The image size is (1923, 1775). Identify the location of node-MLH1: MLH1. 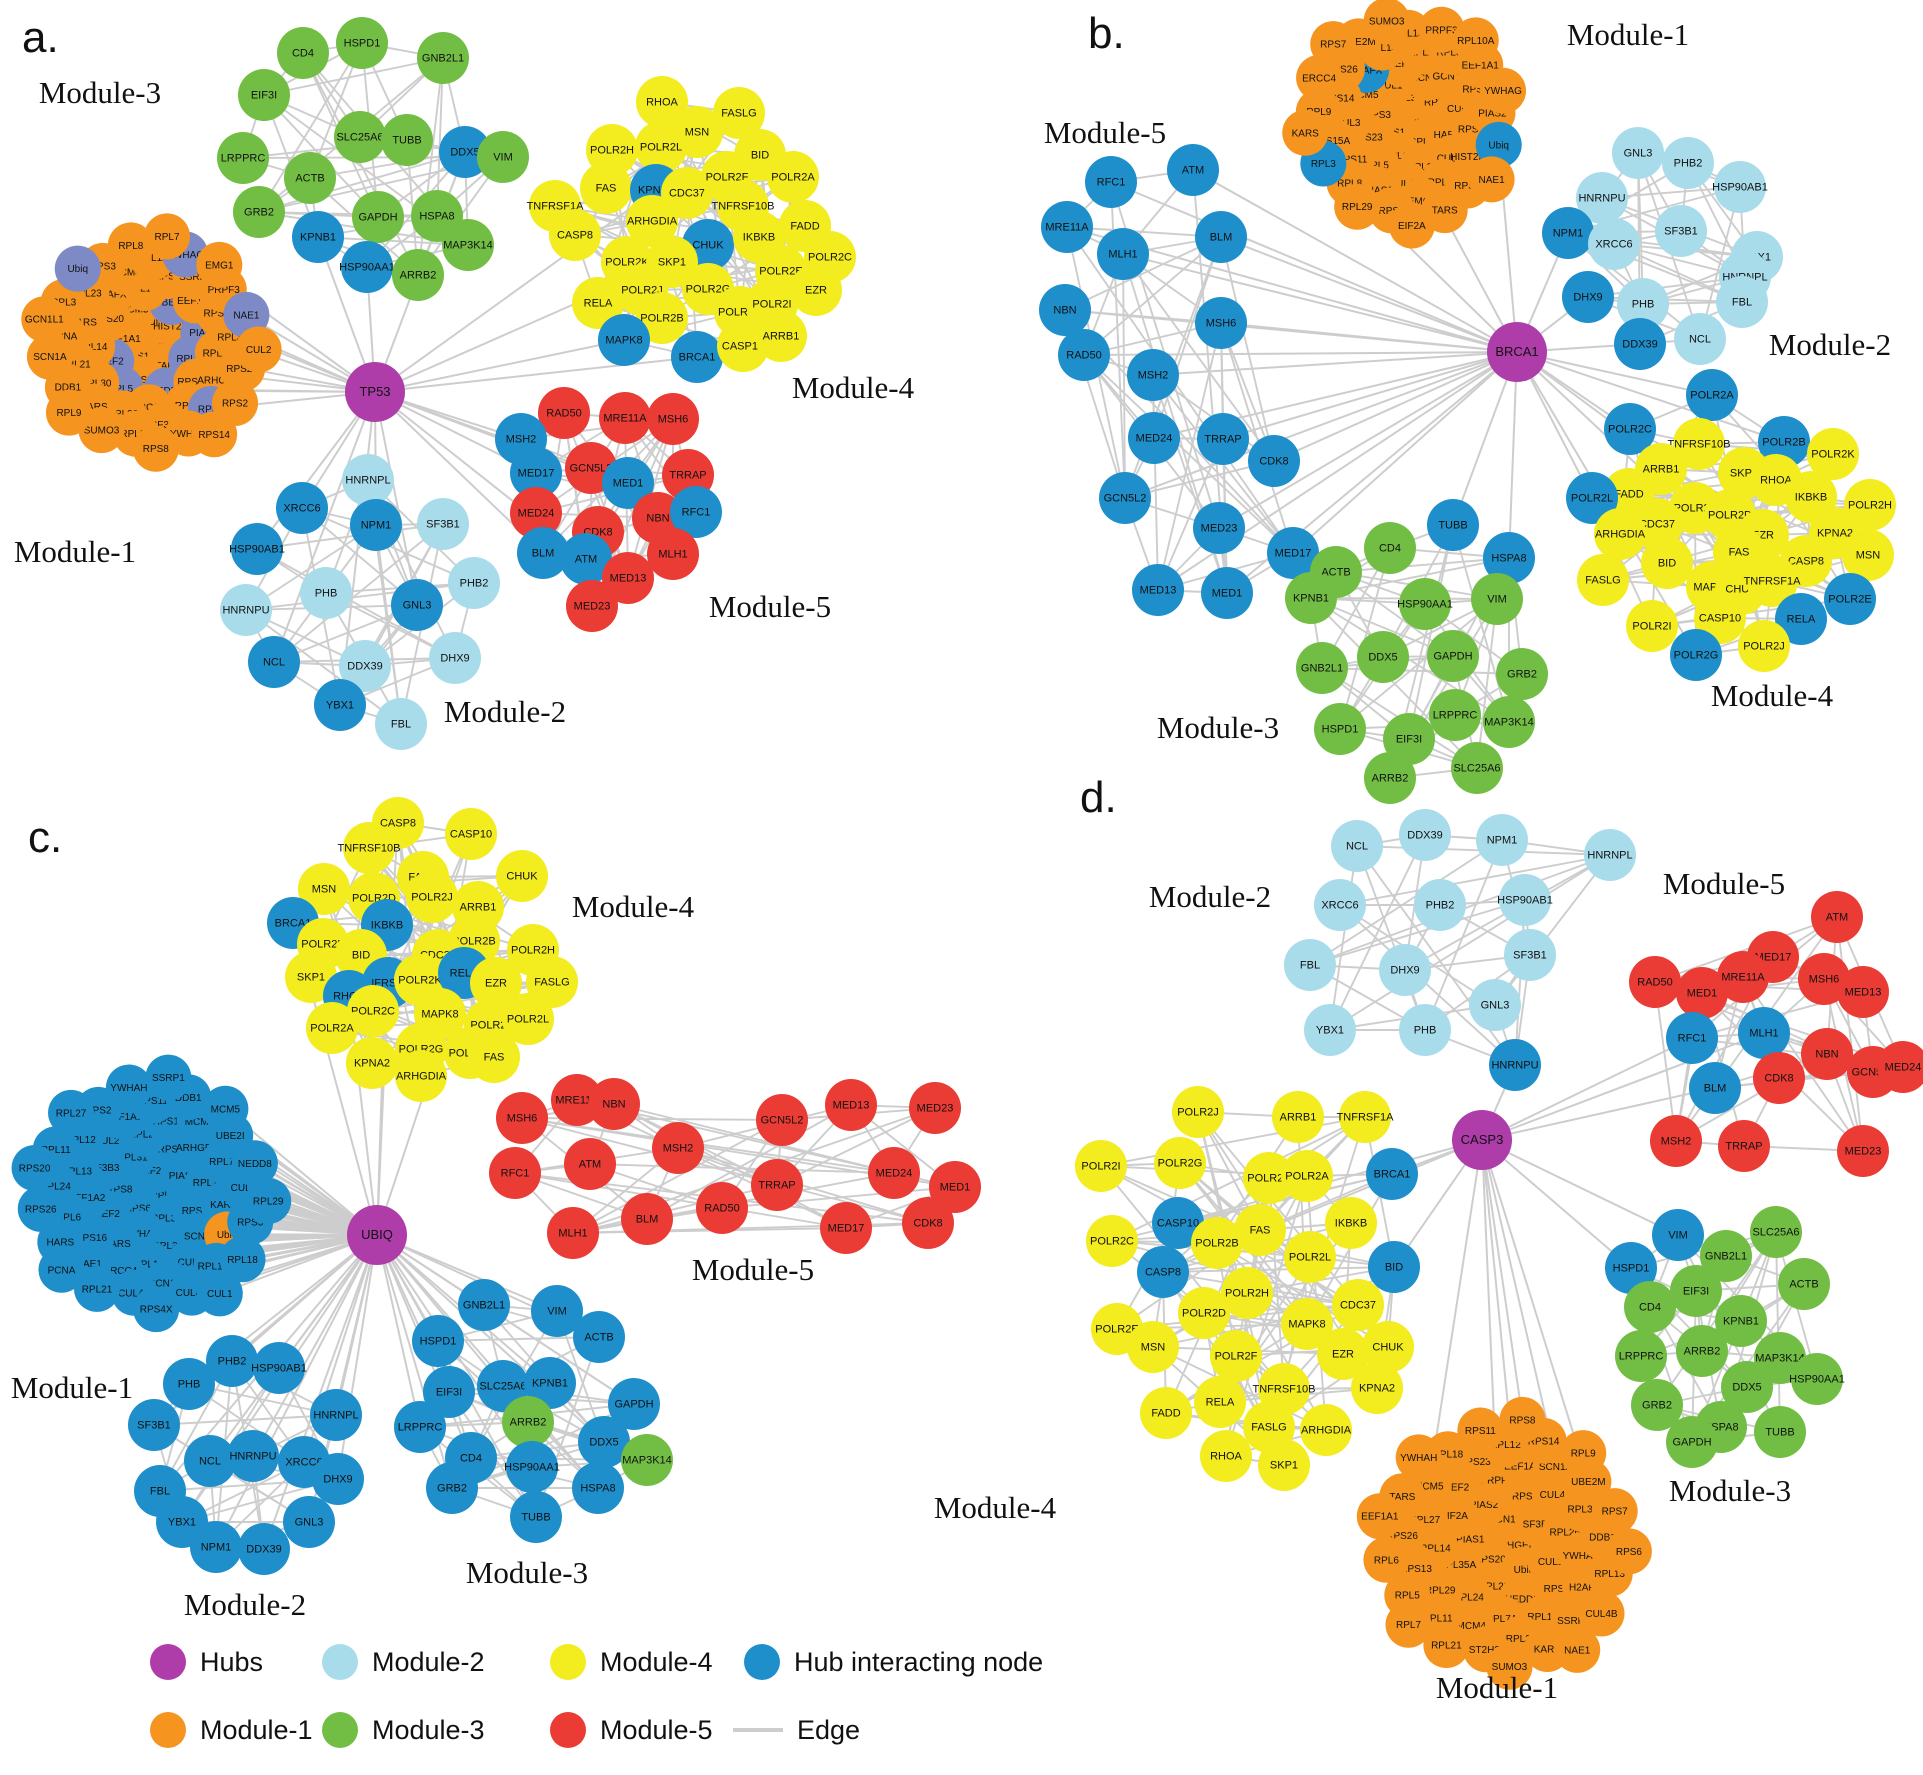
(573, 1233).